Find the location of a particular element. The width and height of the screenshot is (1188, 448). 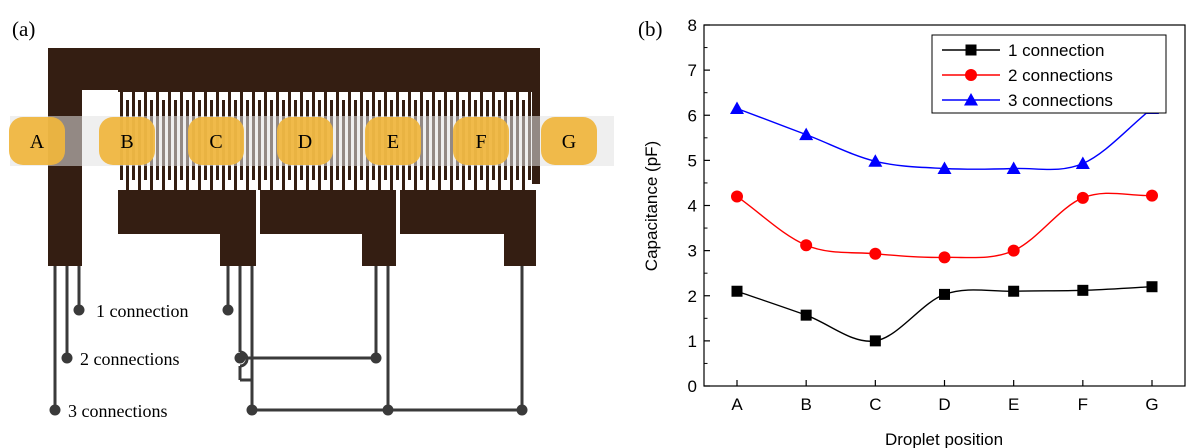

droplet-d: D is located at coordinates (305, 141).